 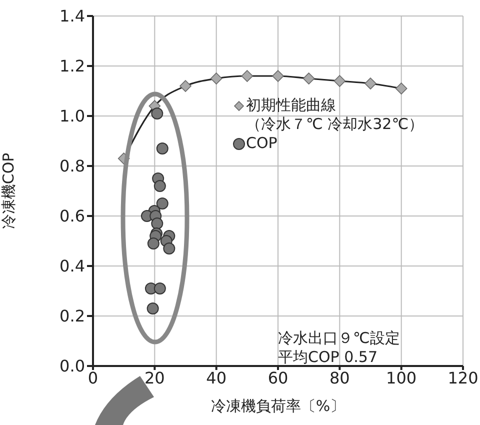 What do you see at coordinates (72, 216) in the screenshot?
I see `y-tick-label: 0.6` at bounding box center [72, 216].